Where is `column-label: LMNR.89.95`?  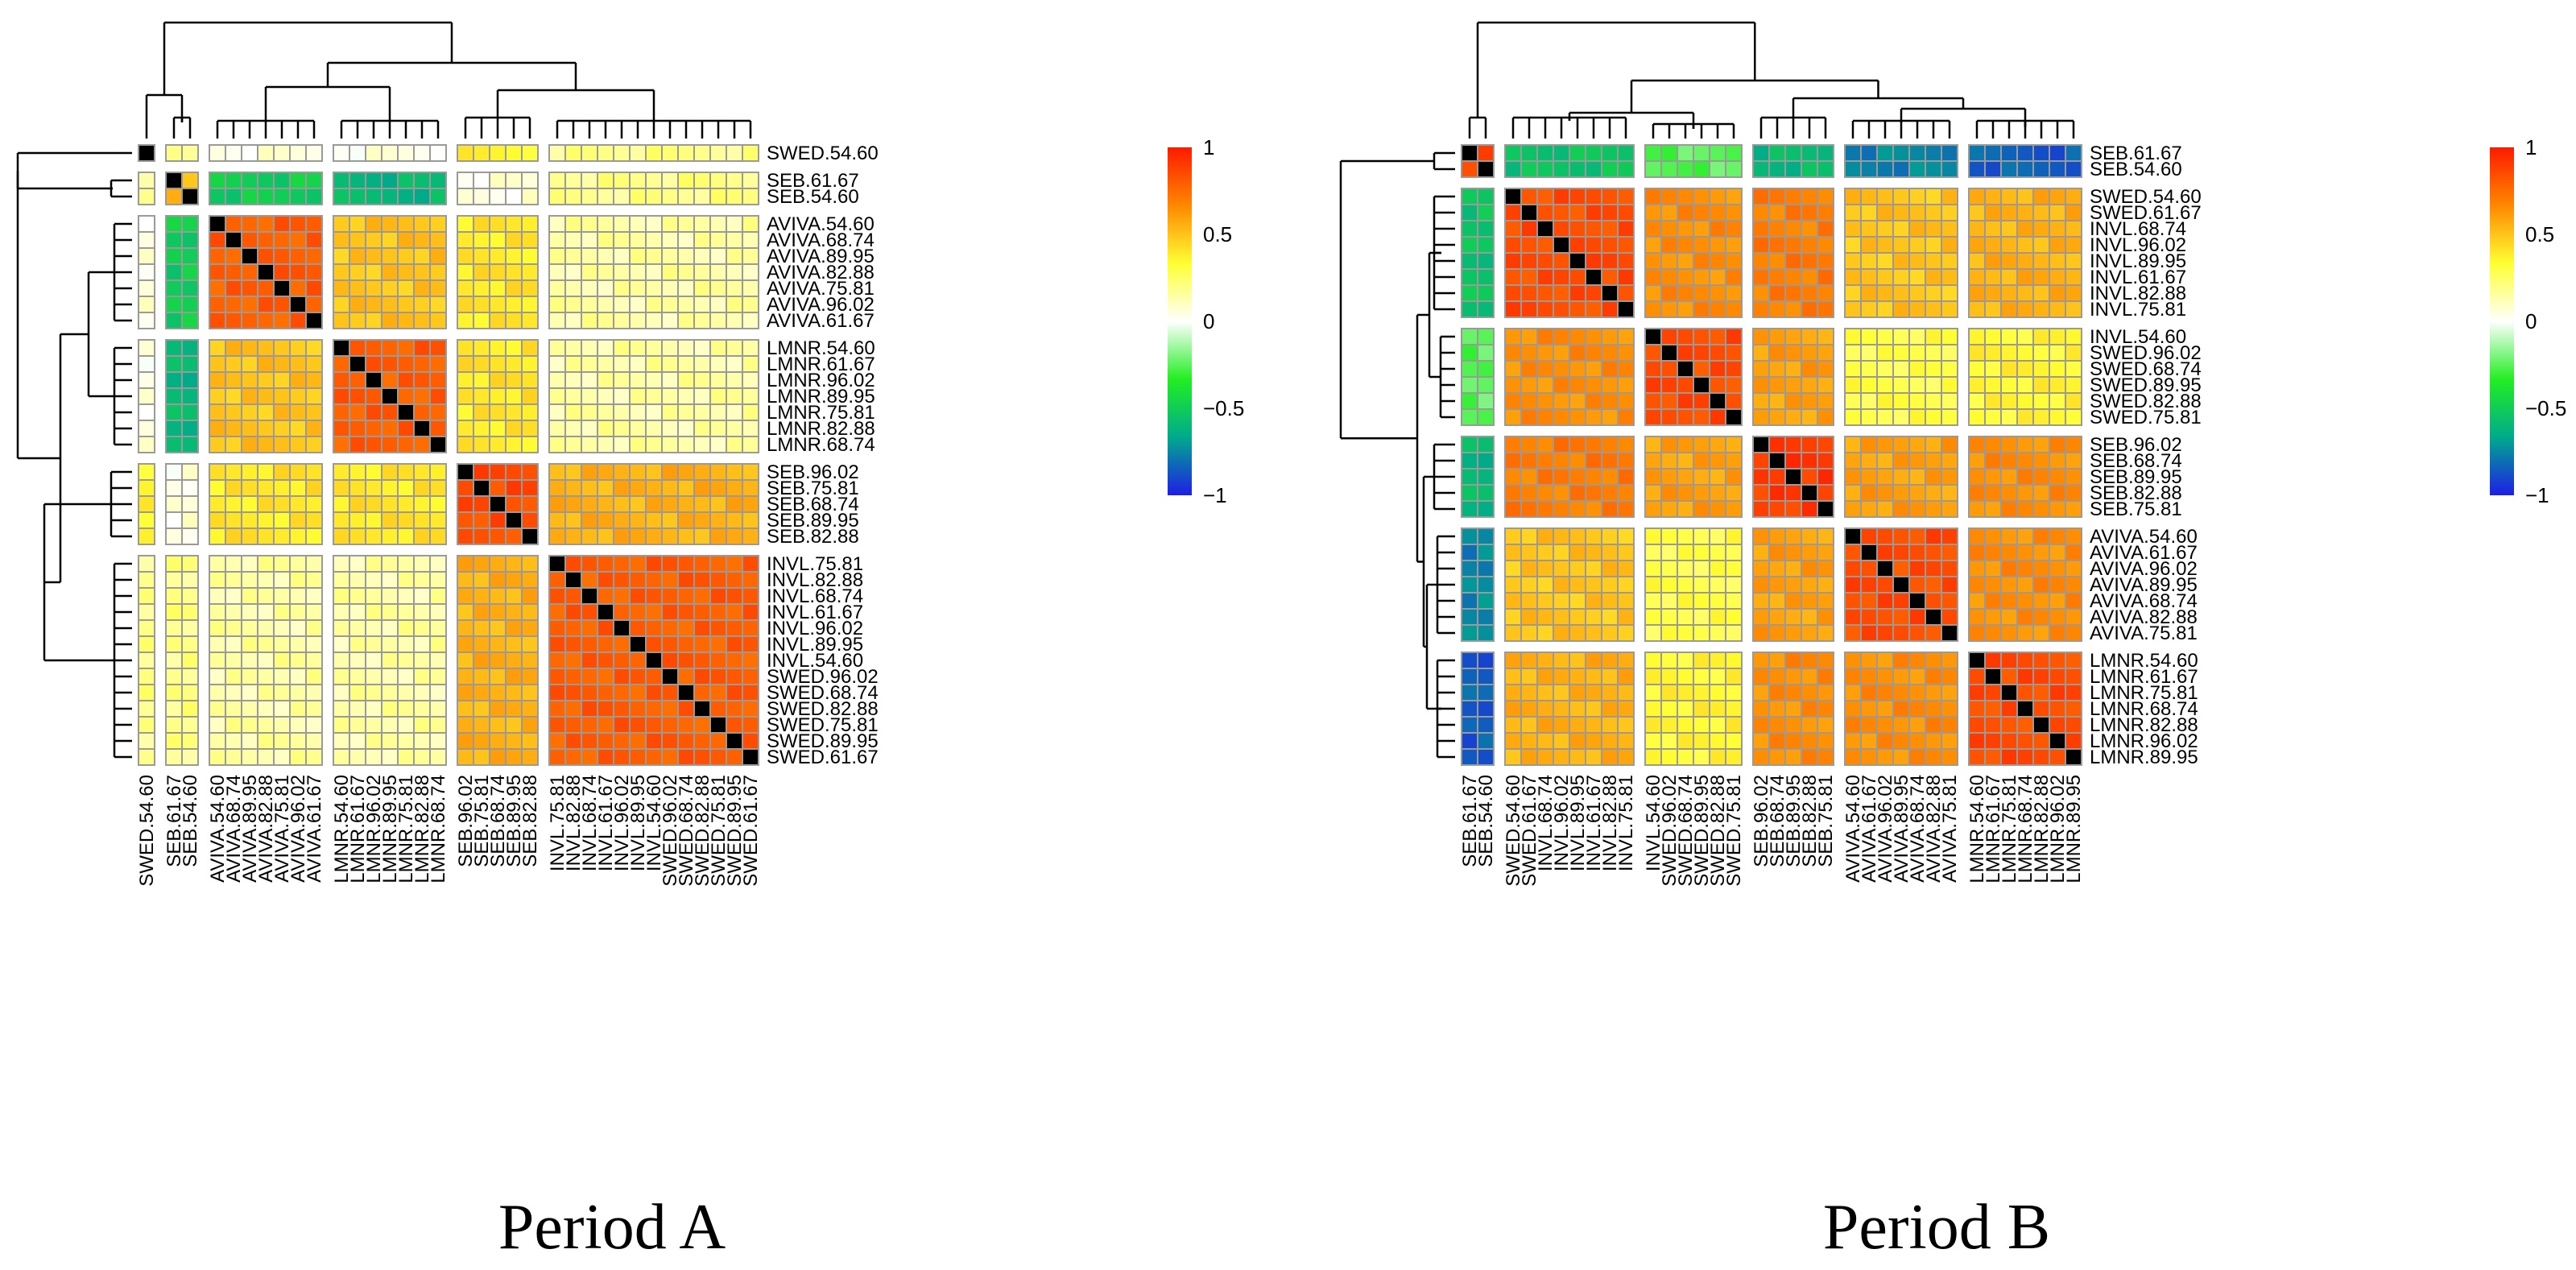 column-label: LMNR.89.95 is located at coordinates (2074, 829).